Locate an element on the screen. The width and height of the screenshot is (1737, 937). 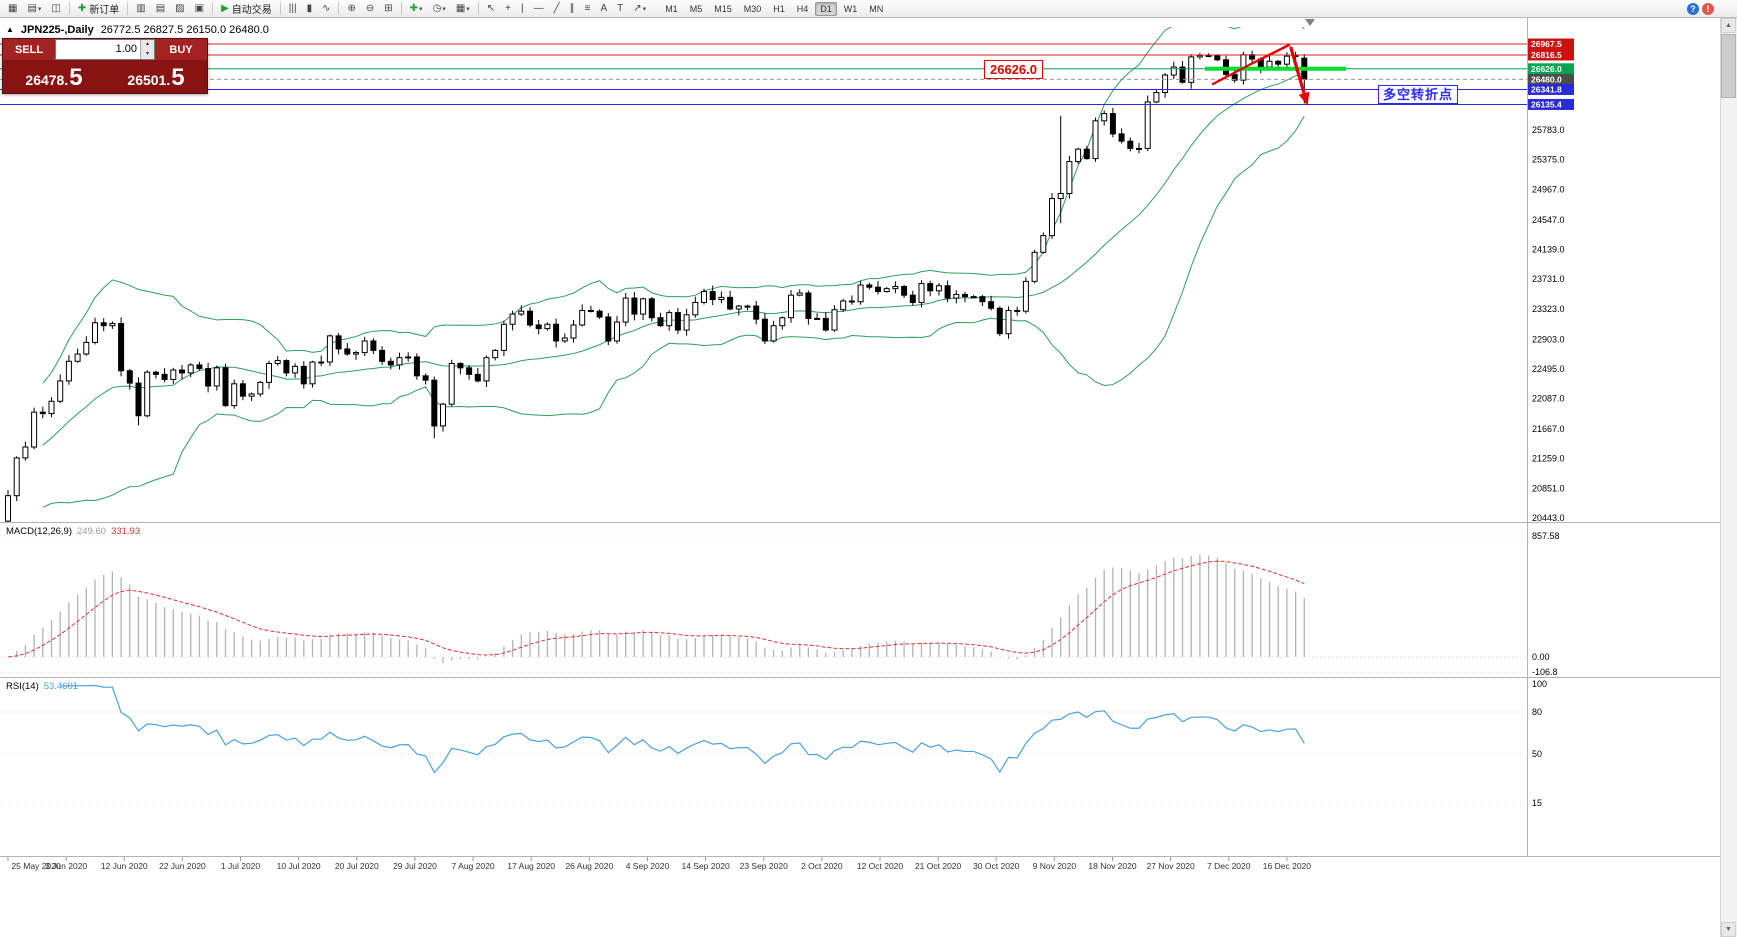
crosshair-button: + is located at coordinates (508, 8).